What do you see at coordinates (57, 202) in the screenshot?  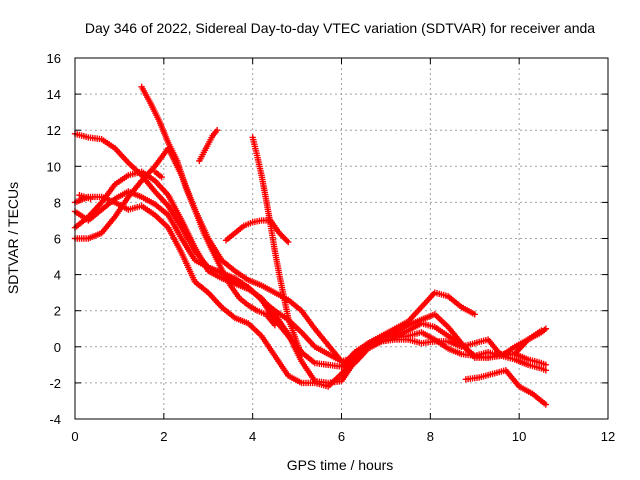 I see `y-tick-label: 8` at bounding box center [57, 202].